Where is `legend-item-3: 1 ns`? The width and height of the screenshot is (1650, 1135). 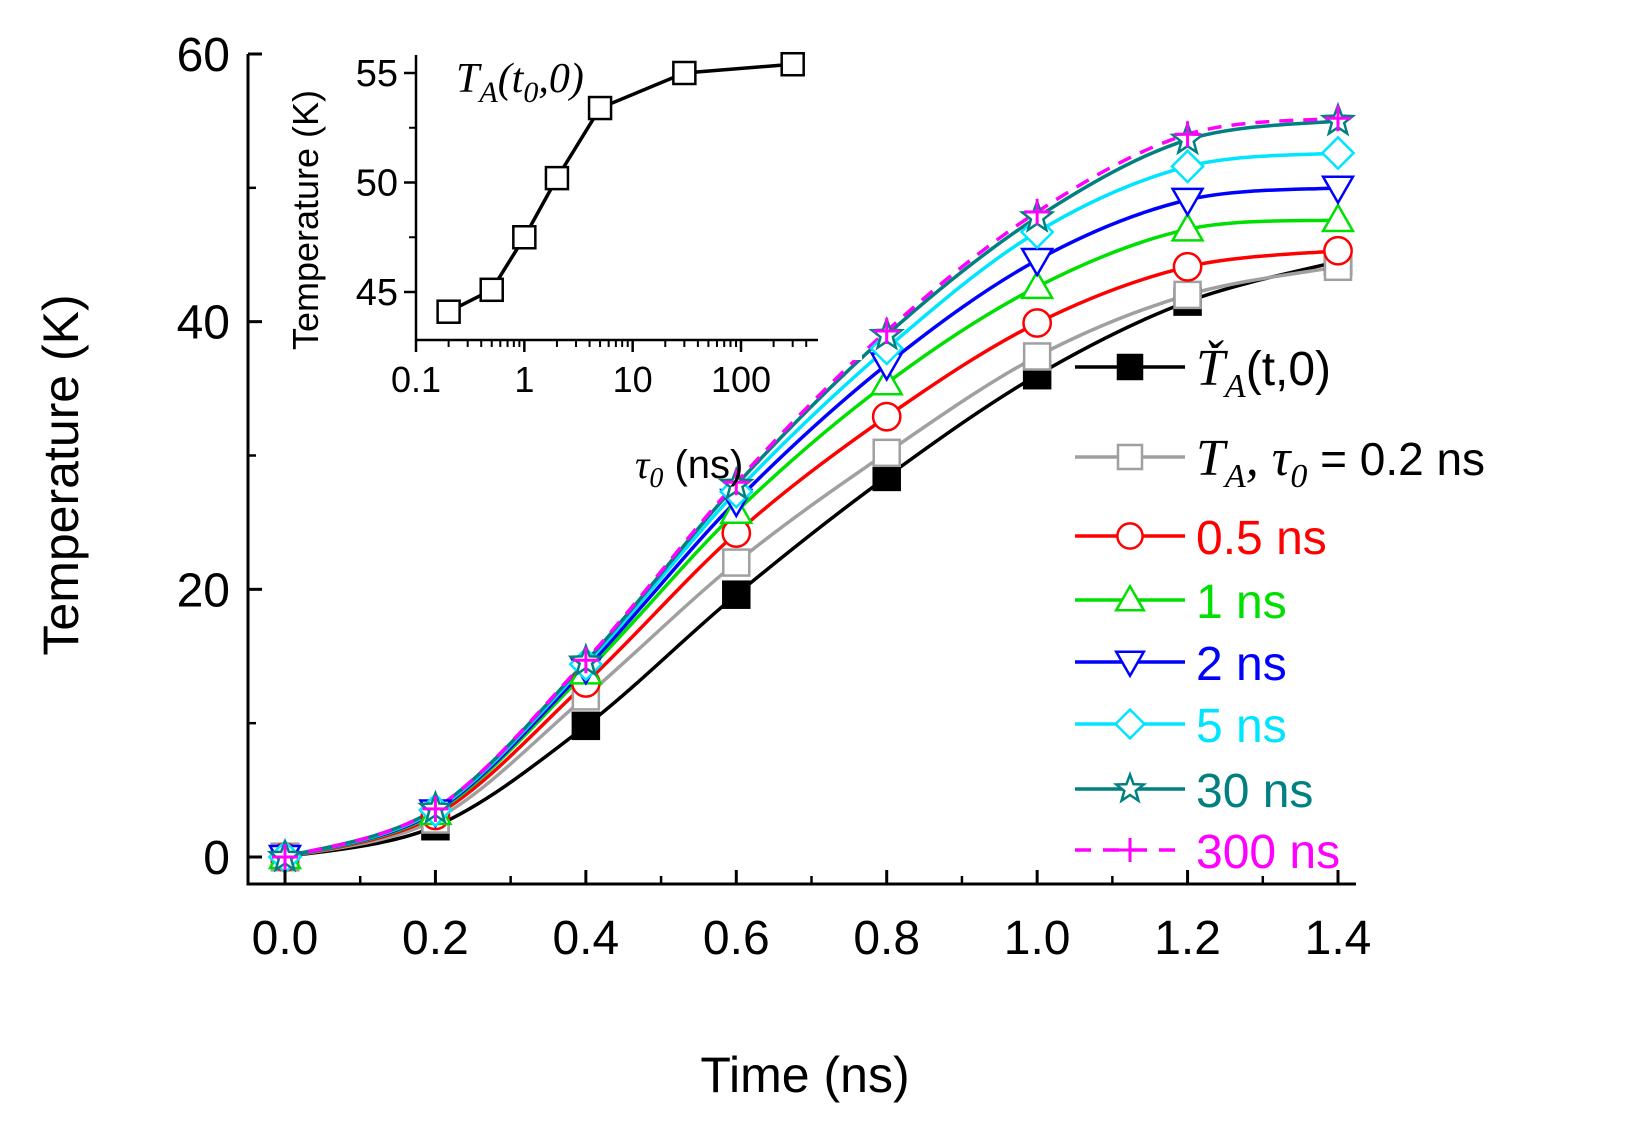 legend-item-3: 1 ns is located at coordinates (1181, 602).